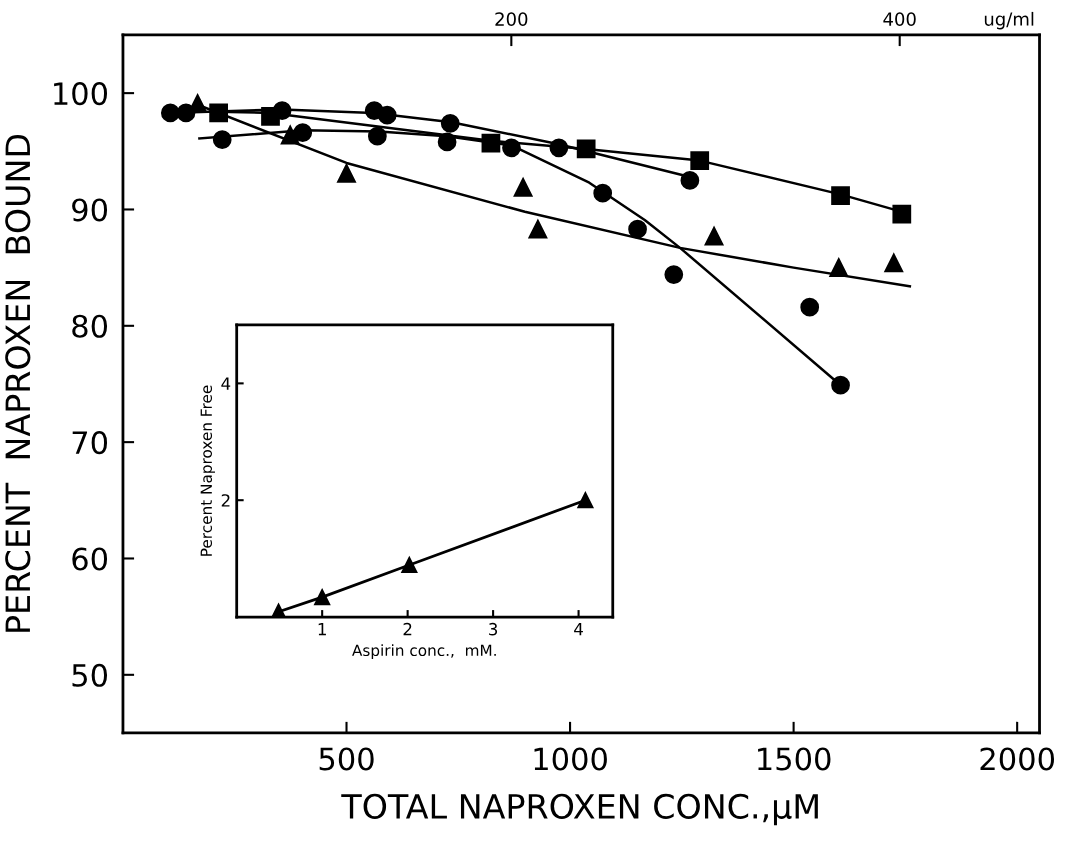 Image resolution: width=1072 pixels, height=859 pixels. Describe the element at coordinates (1017, 759) in the screenshot. I see `x-tick-label: 2000` at that location.